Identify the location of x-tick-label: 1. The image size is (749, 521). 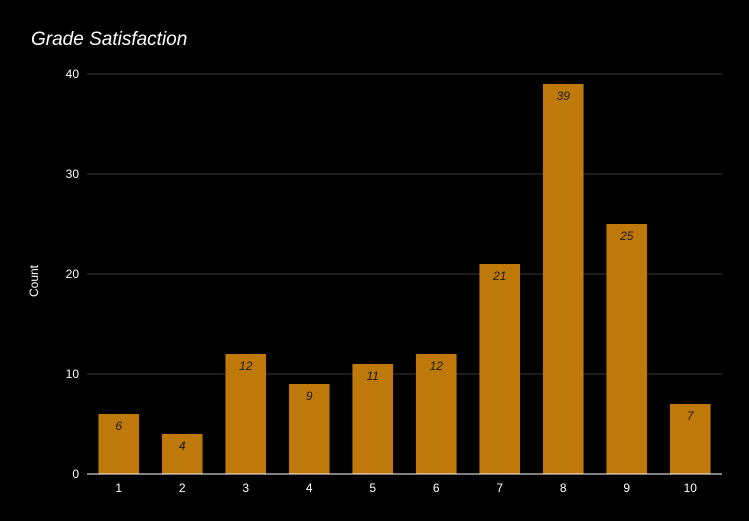
(118, 488).